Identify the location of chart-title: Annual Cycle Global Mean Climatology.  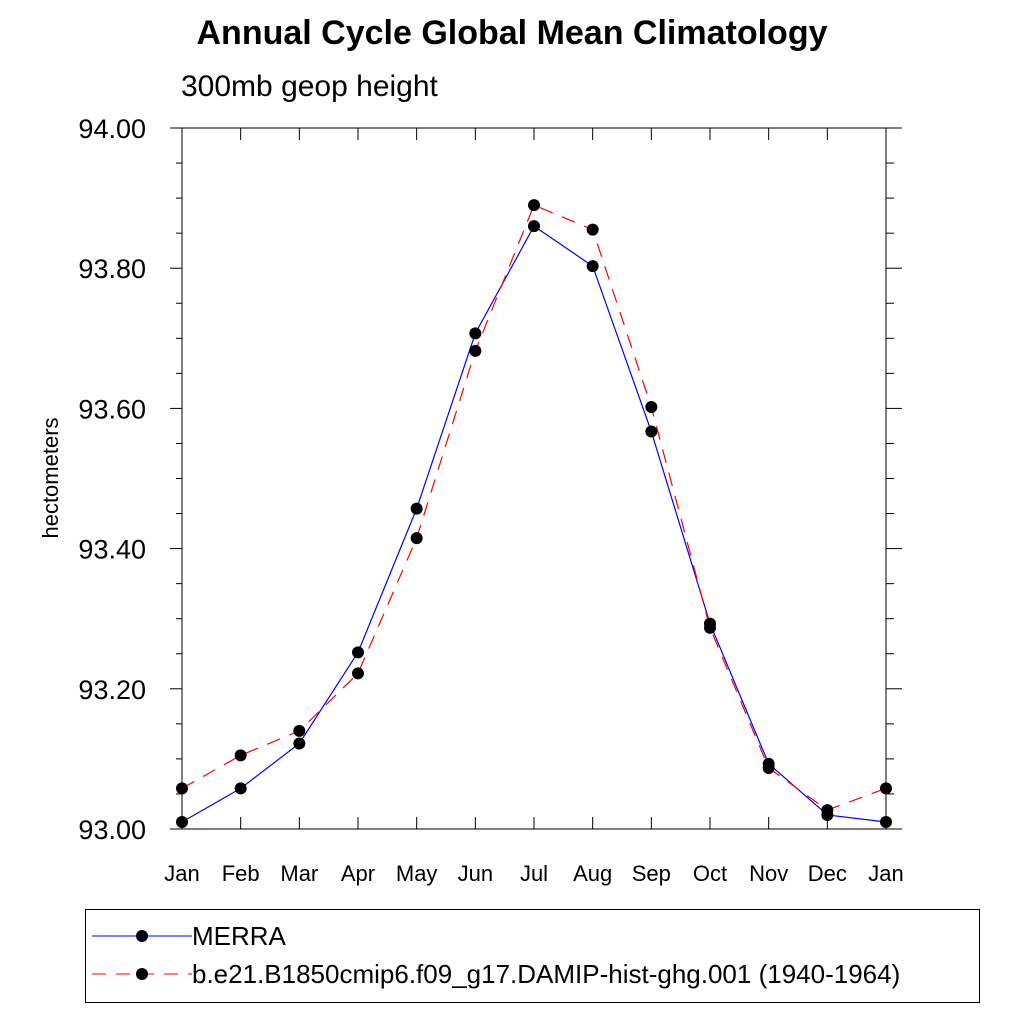
(512, 33).